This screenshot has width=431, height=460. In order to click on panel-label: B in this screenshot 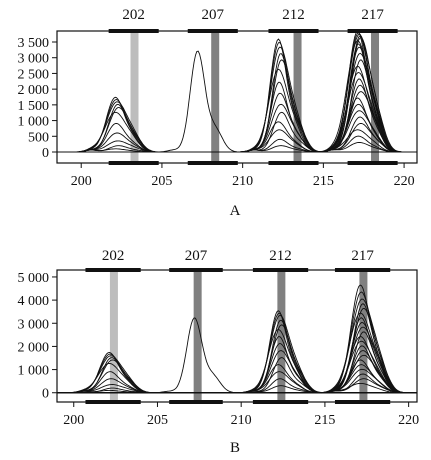, I will do `click(235, 448)`.